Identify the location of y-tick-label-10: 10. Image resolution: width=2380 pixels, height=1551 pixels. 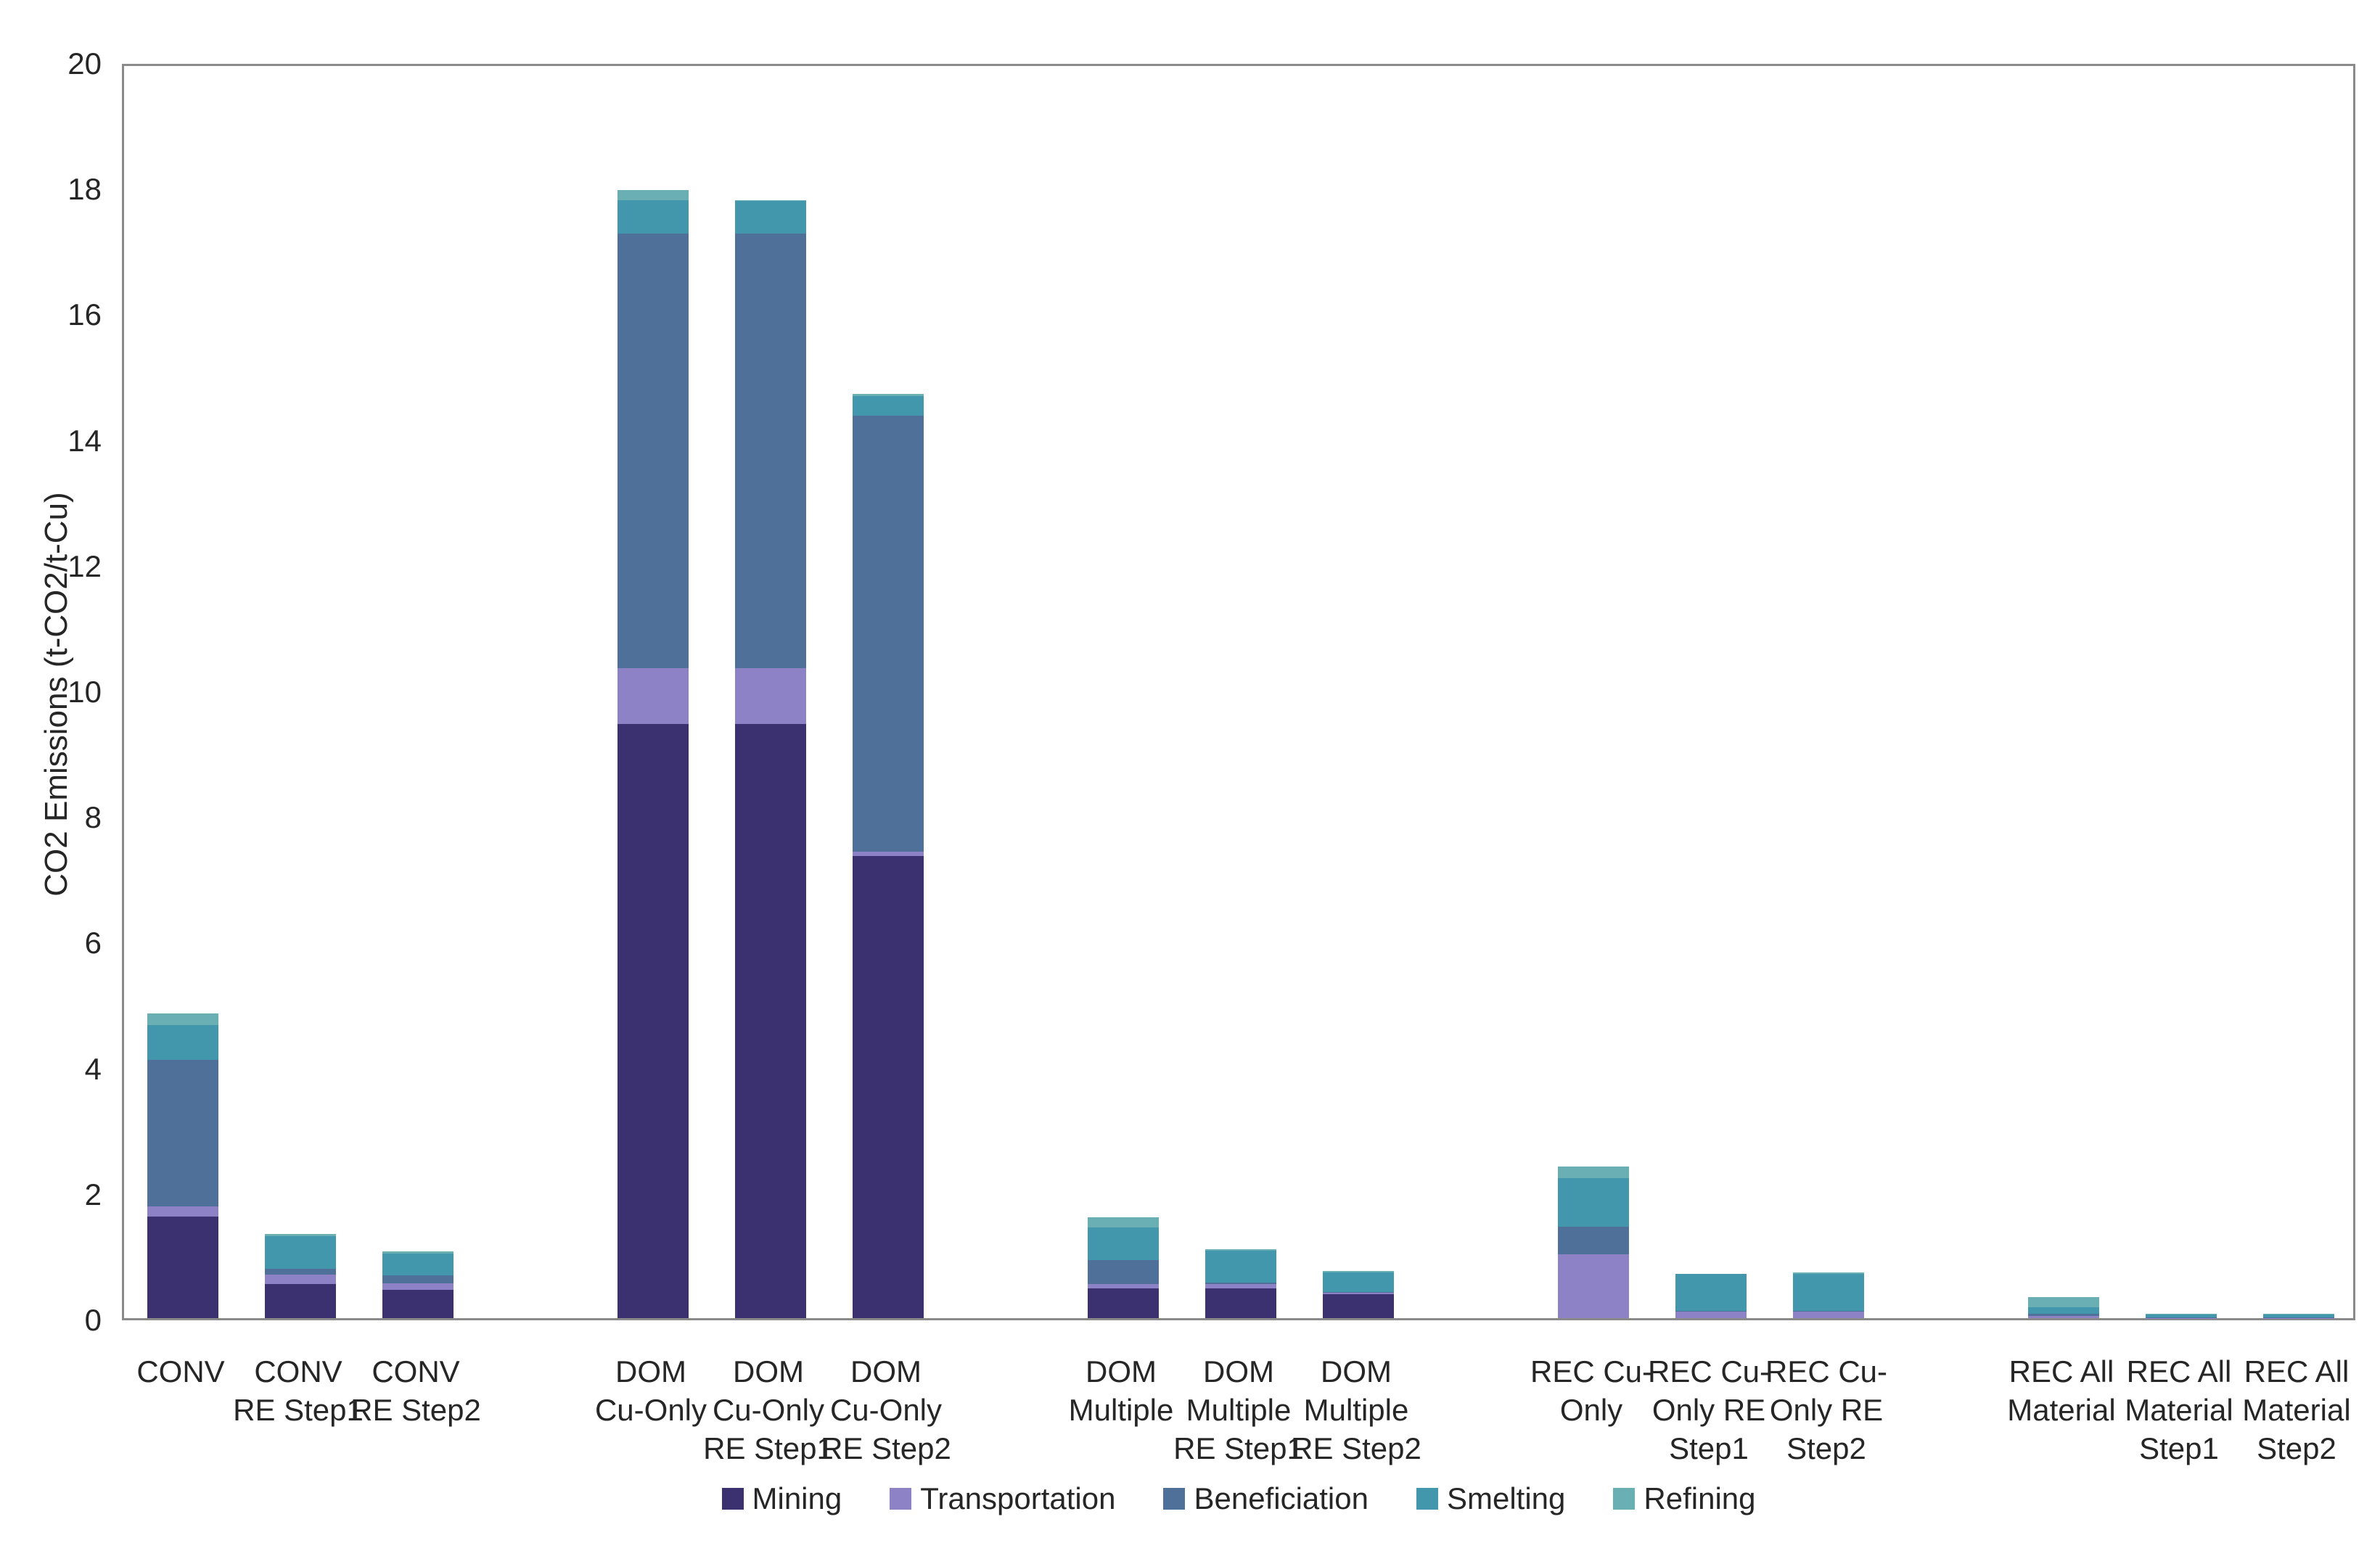
(84, 692).